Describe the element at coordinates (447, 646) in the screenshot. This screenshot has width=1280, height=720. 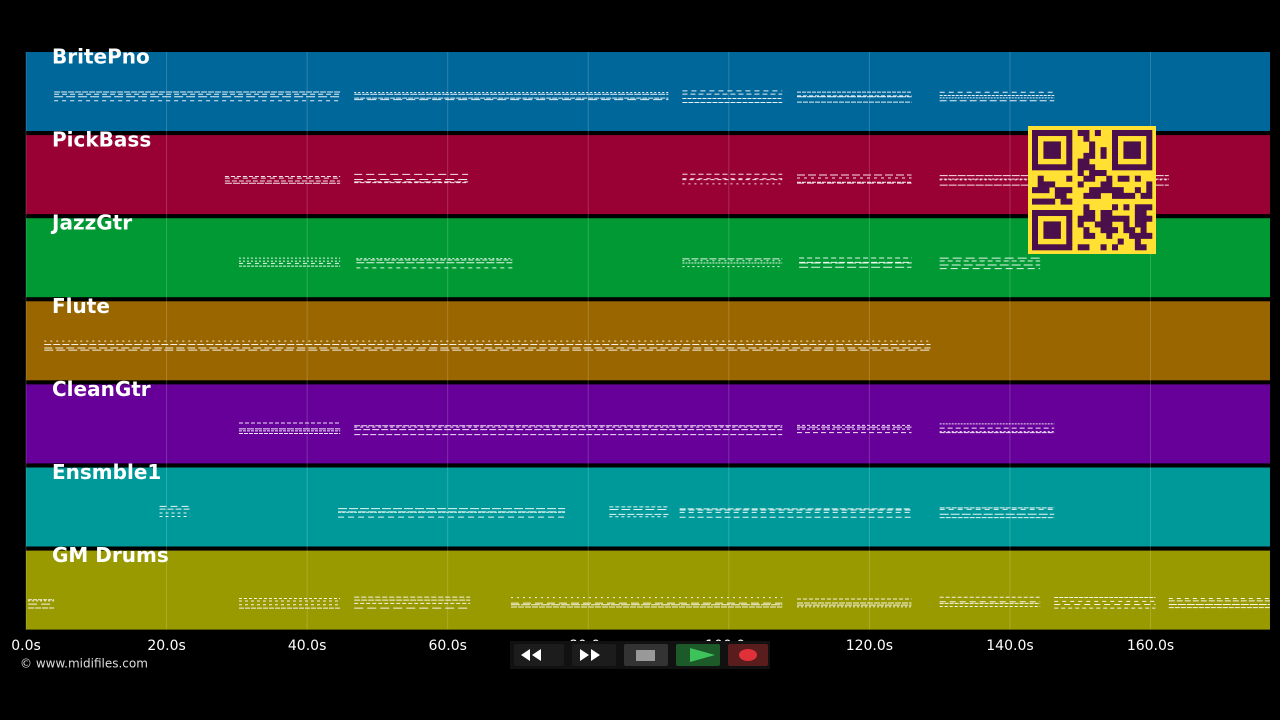
I see `tick-label: 60.0s` at that location.